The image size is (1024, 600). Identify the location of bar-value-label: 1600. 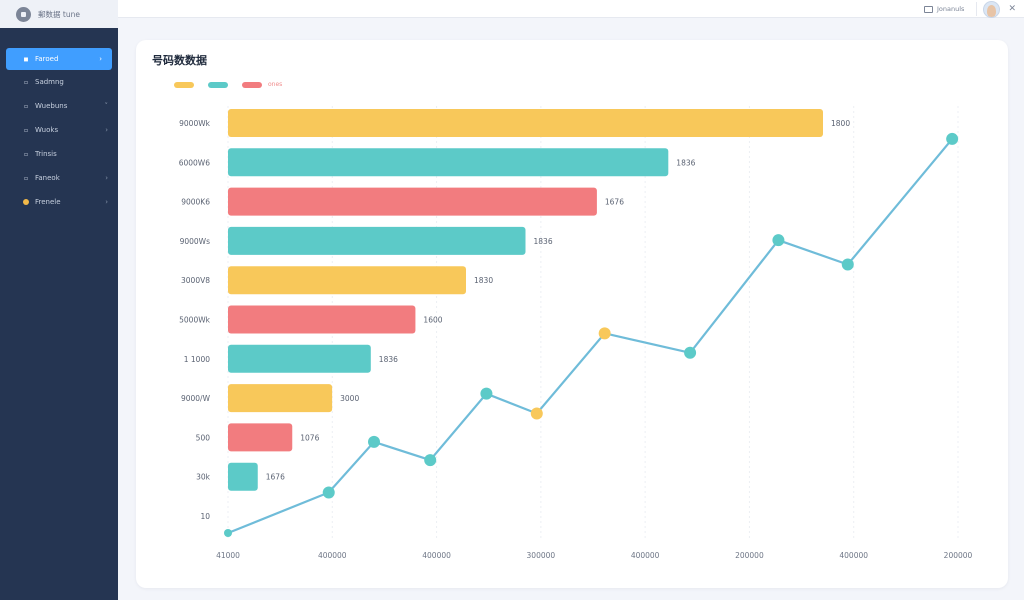
(432, 320).